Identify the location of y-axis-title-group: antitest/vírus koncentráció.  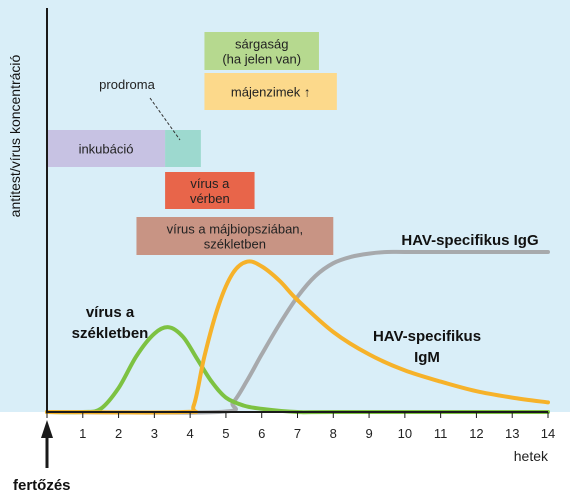
(15, 135).